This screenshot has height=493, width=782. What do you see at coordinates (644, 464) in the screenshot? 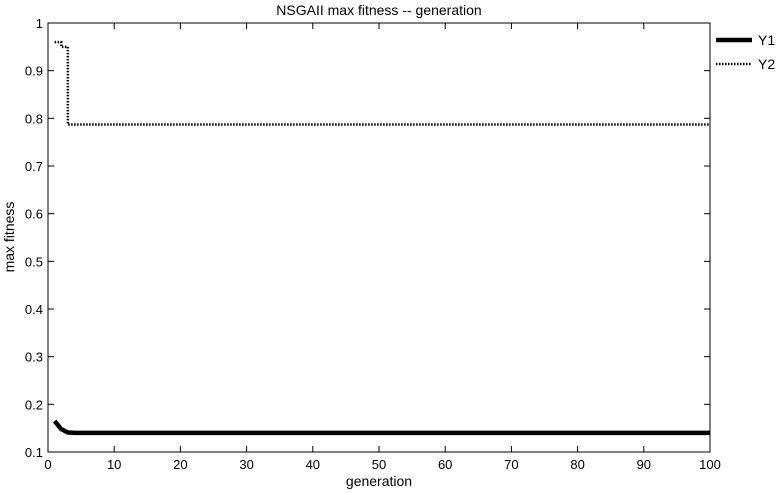
I see `x-tick-label: 90` at bounding box center [644, 464].